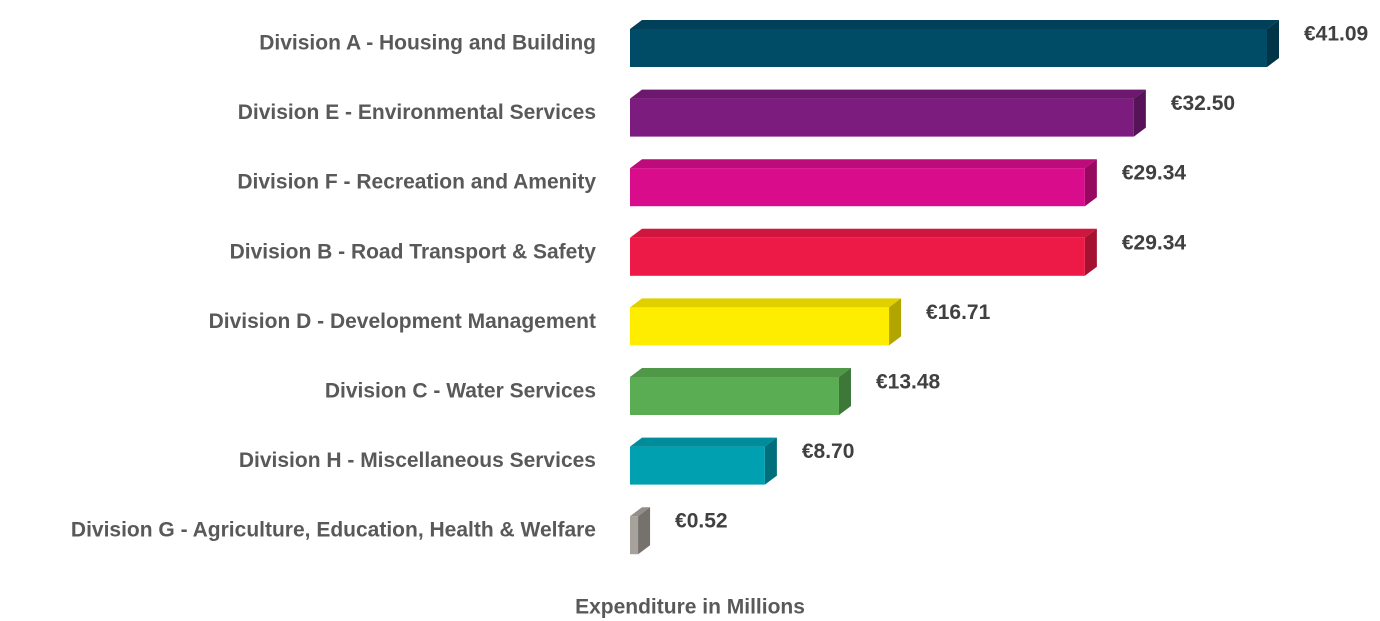 Image resolution: width=1380 pixels, height=621 pixels. I want to click on value-label: €13.48, so click(908, 382).